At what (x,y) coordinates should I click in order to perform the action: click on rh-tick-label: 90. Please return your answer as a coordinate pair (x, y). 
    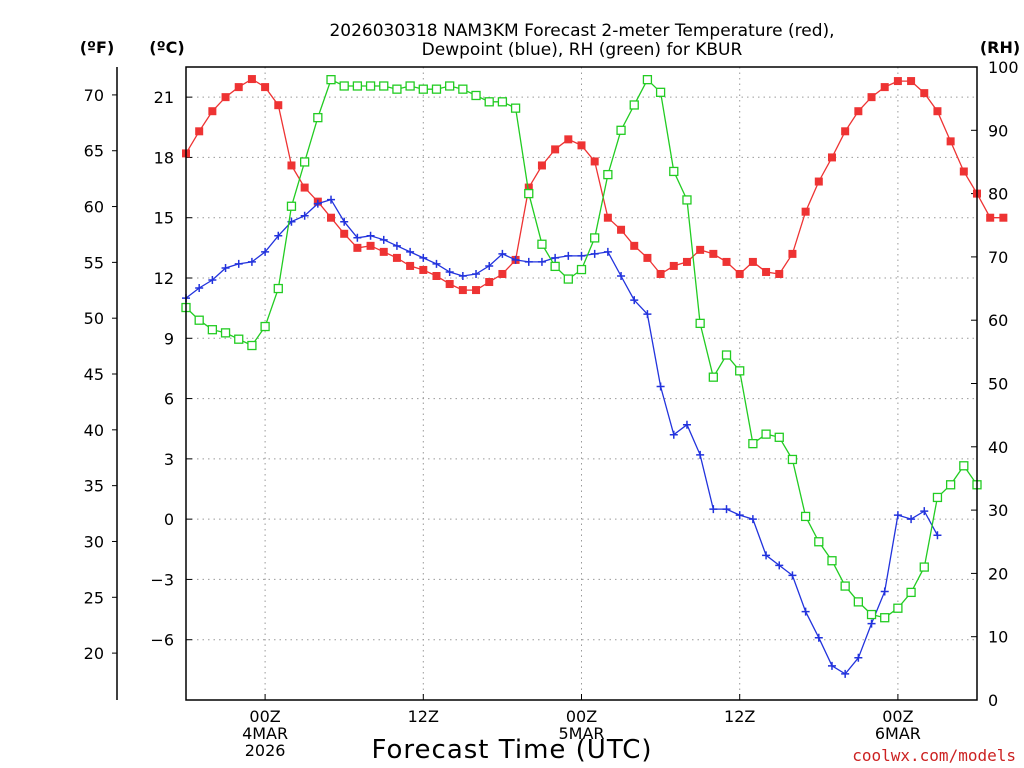
    Looking at the image, I should click on (998, 130).